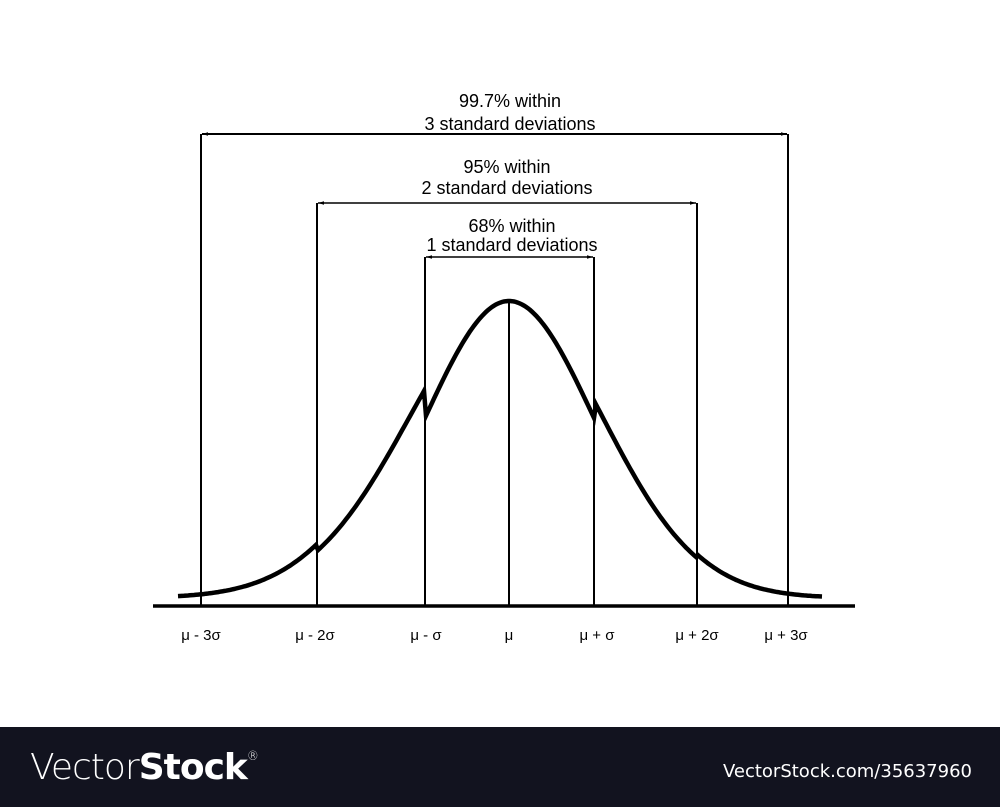 The width and height of the screenshot is (1000, 807). I want to click on vectorstock-logo: VectorStock®, so click(144, 767).